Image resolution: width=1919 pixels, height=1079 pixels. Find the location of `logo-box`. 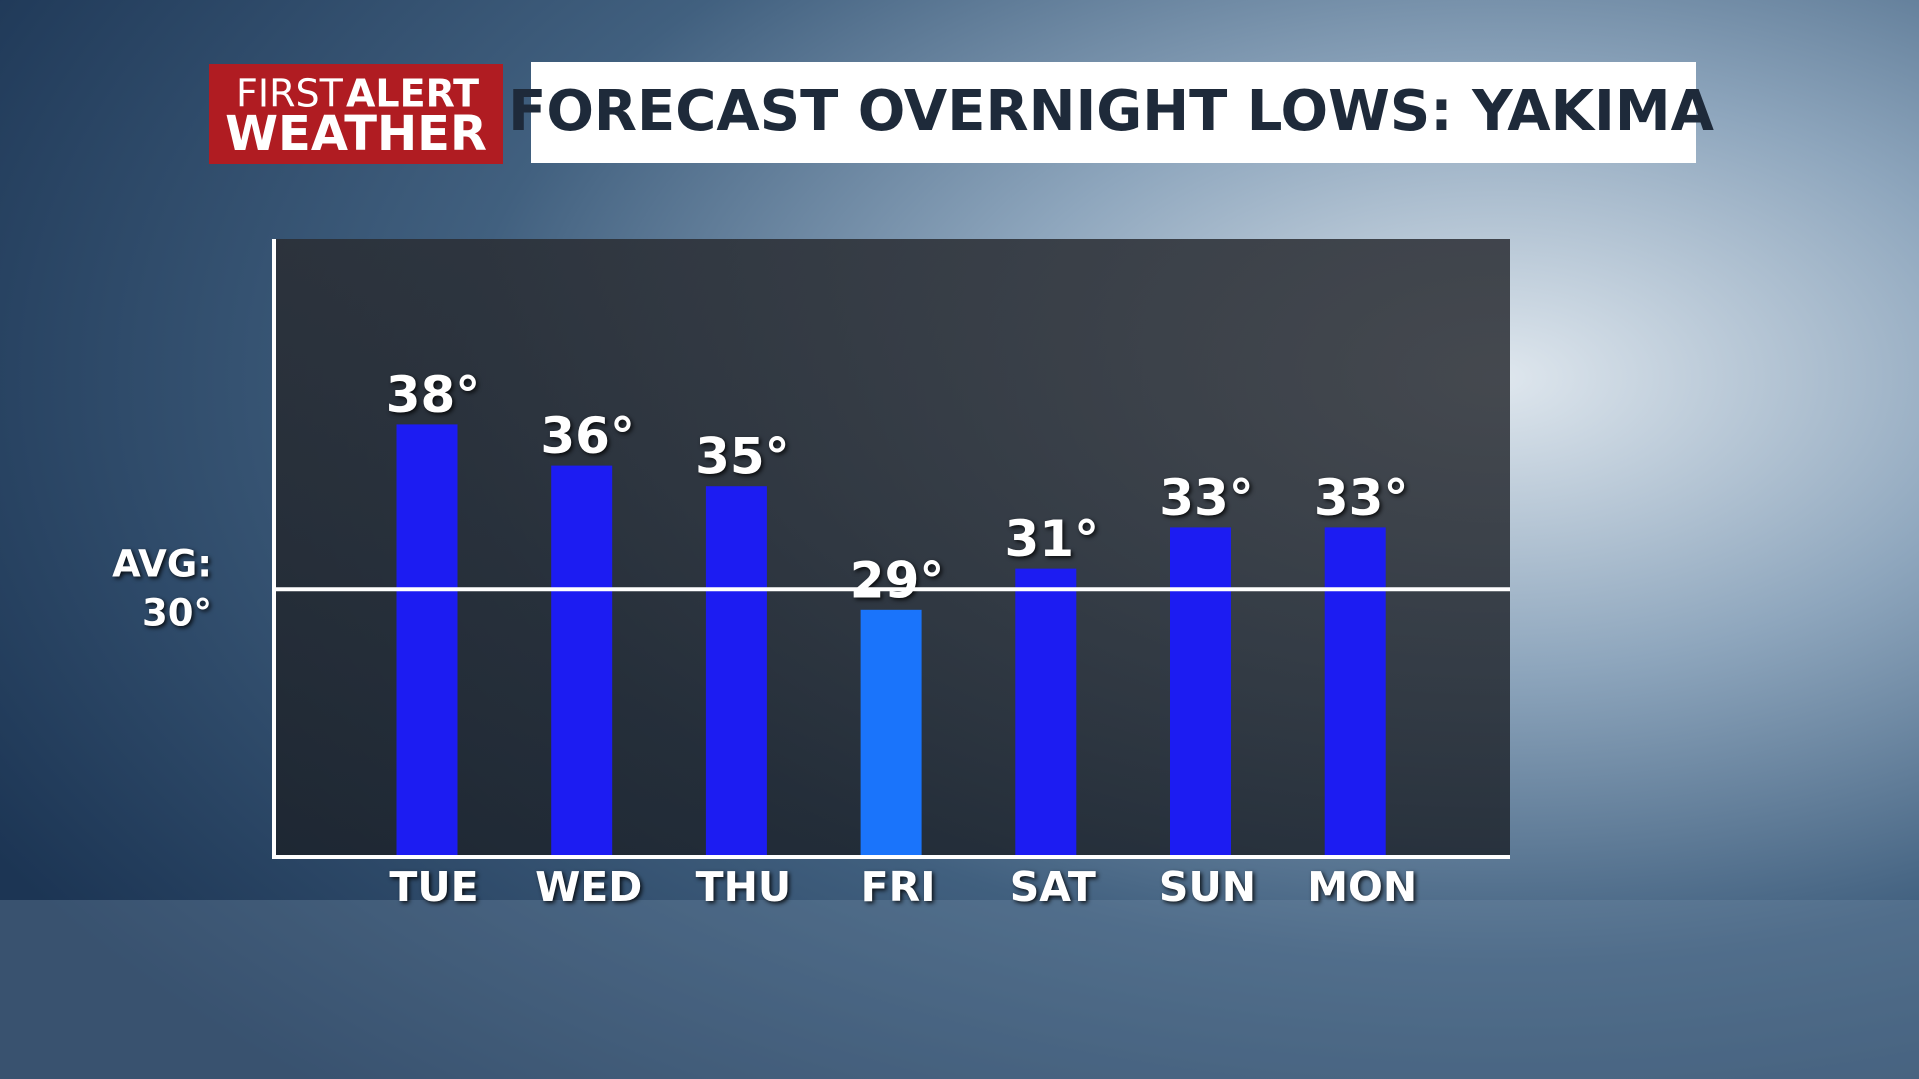

logo-box is located at coordinates (356, 114).